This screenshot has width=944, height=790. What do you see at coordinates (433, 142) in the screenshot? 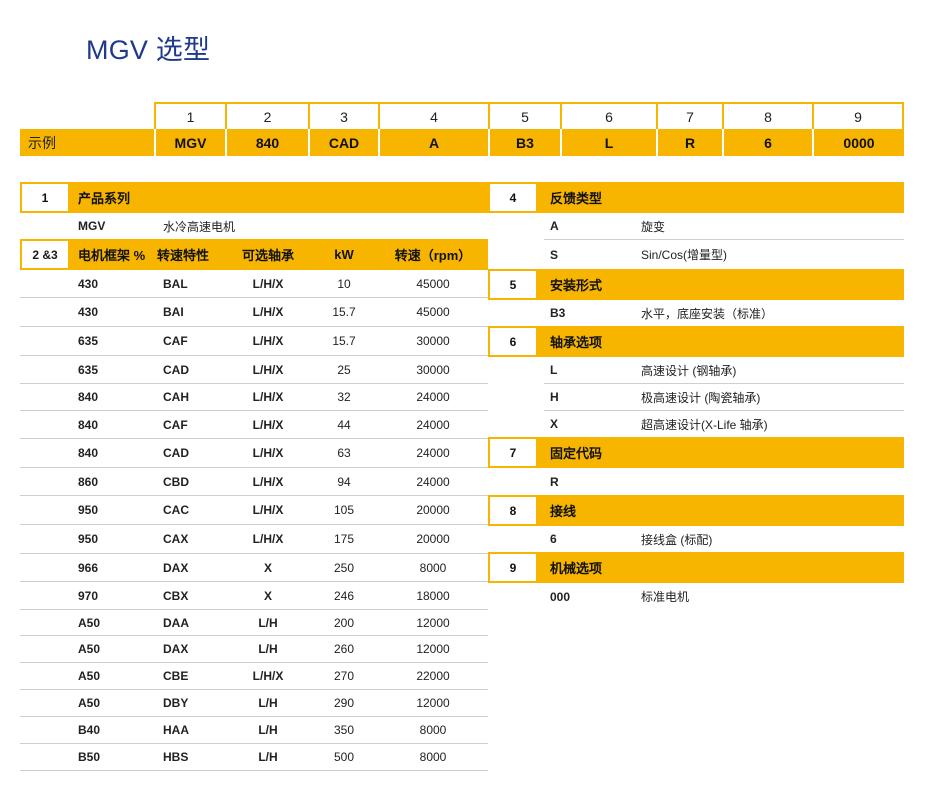
I see `example-value-cell: A` at bounding box center [433, 142].